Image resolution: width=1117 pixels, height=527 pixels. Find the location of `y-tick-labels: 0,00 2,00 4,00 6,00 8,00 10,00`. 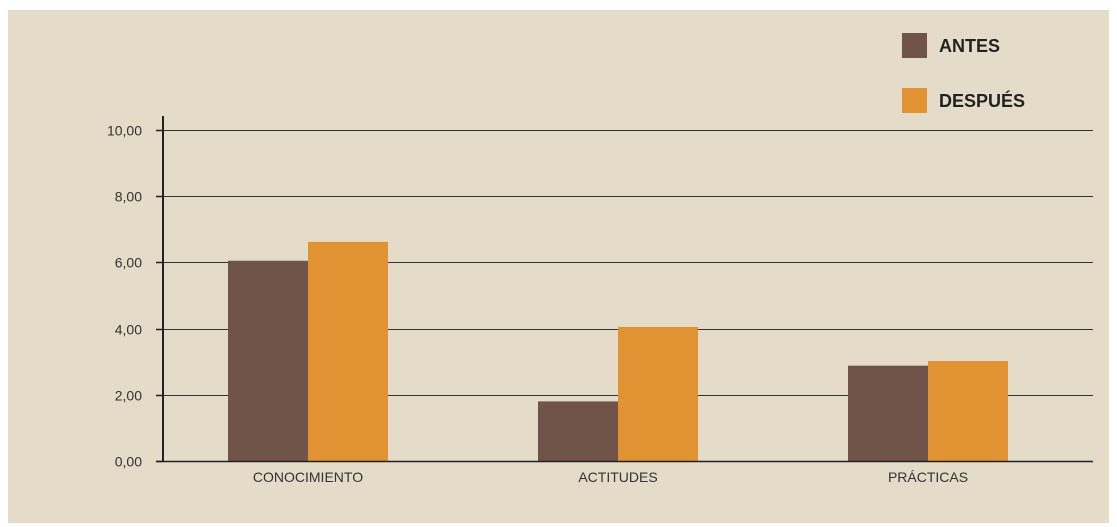

y-tick-labels: 0,00 2,00 4,00 6,00 8,00 10,00 is located at coordinates (124, 296).